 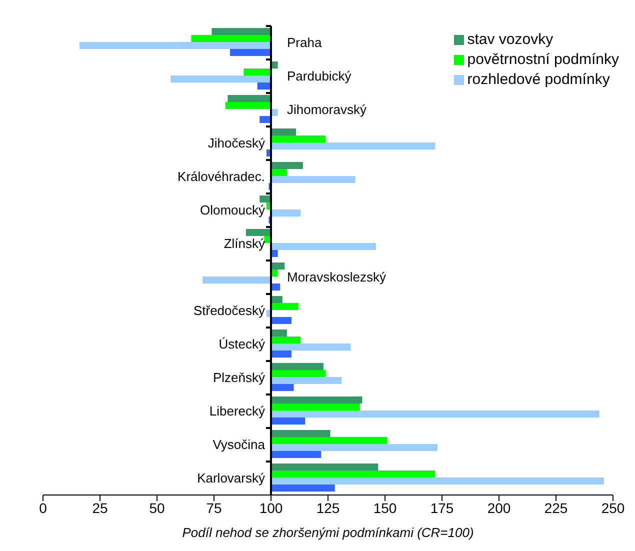 I want to click on y-tick-label: Moravskoslezský, so click(x=336, y=276).